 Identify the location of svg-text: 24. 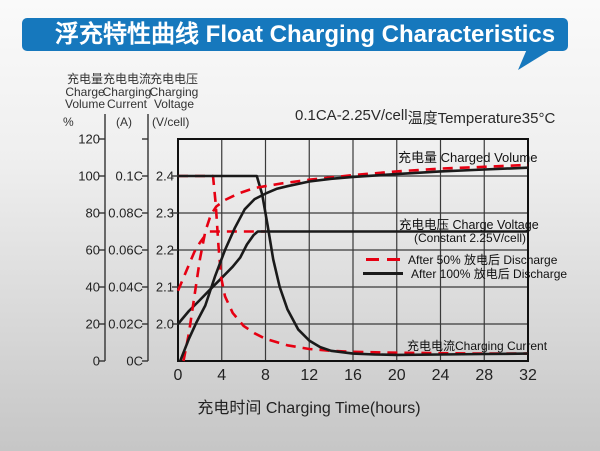
(441, 375).